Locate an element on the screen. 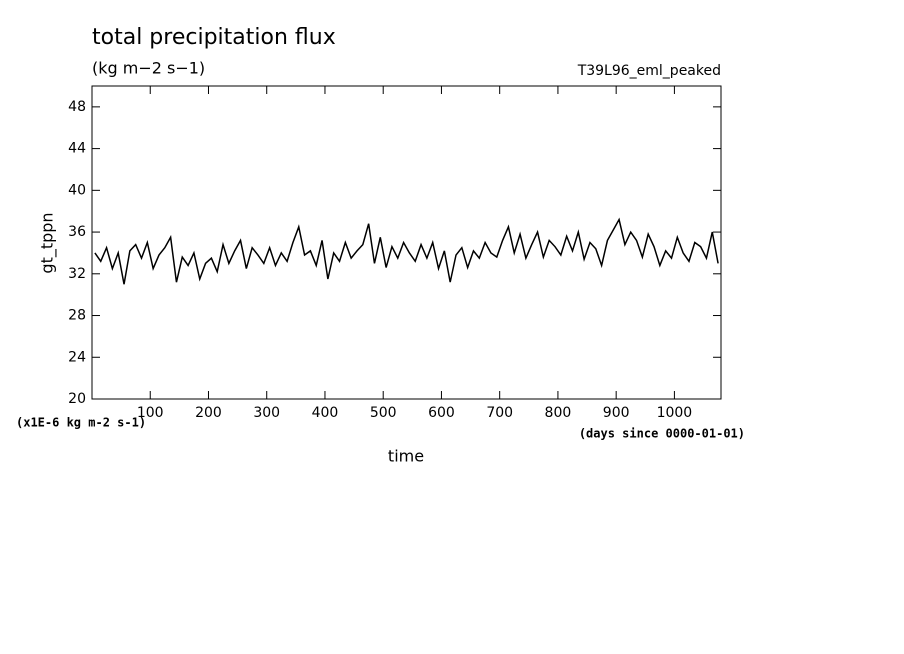 The image size is (904, 654). y-tick-label: 36 is located at coordinates (77, 232).